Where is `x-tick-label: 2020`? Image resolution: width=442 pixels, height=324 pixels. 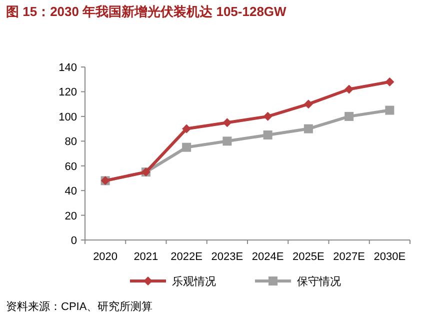 x-tick-label: 2020 is located at coordinates (105, 257).